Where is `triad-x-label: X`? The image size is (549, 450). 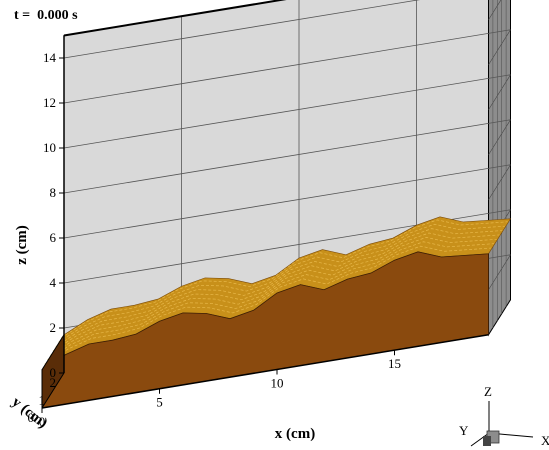 triad-x-label: X is located at coordinates (545, 440).